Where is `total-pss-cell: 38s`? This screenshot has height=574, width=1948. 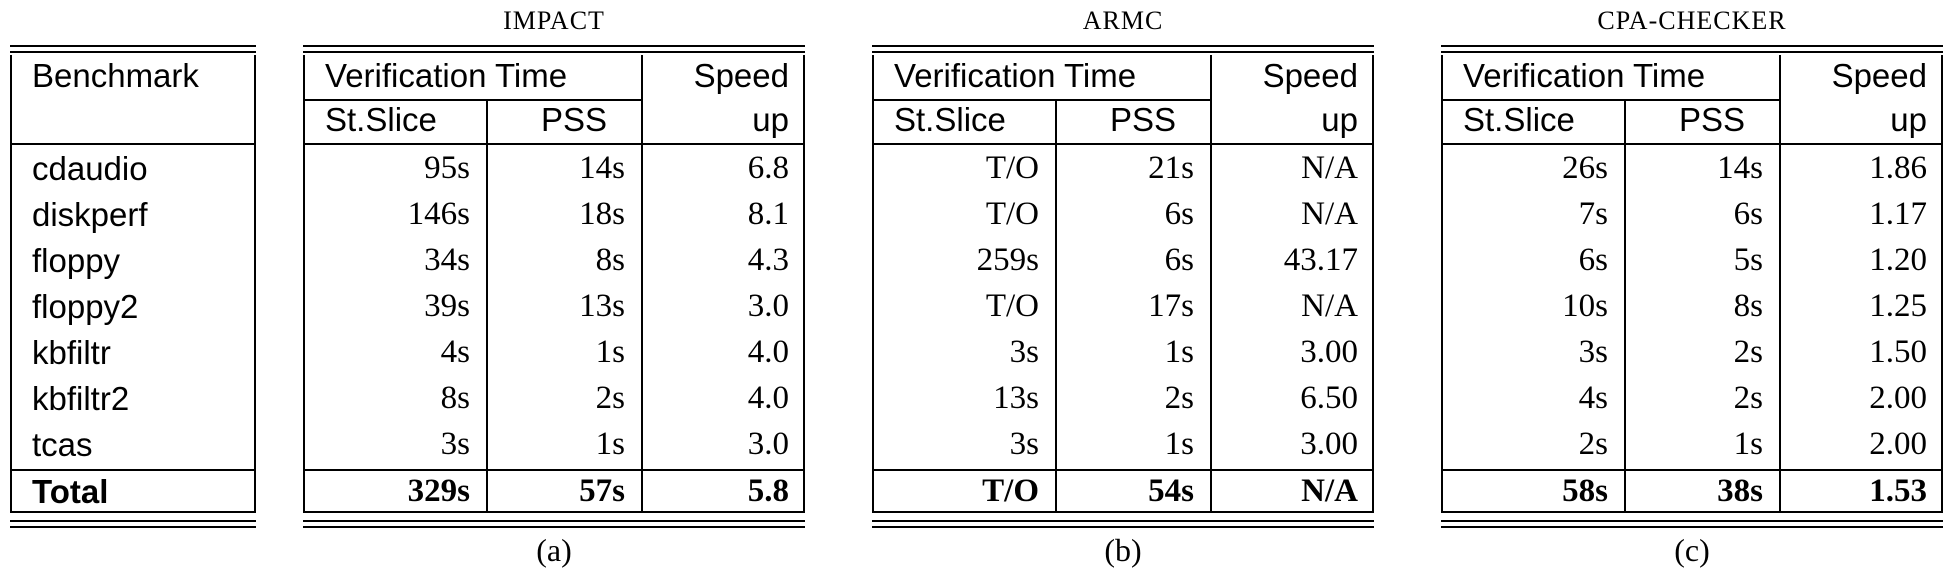
total-pss-cell: 38s is located at coordinates (1740, 491).